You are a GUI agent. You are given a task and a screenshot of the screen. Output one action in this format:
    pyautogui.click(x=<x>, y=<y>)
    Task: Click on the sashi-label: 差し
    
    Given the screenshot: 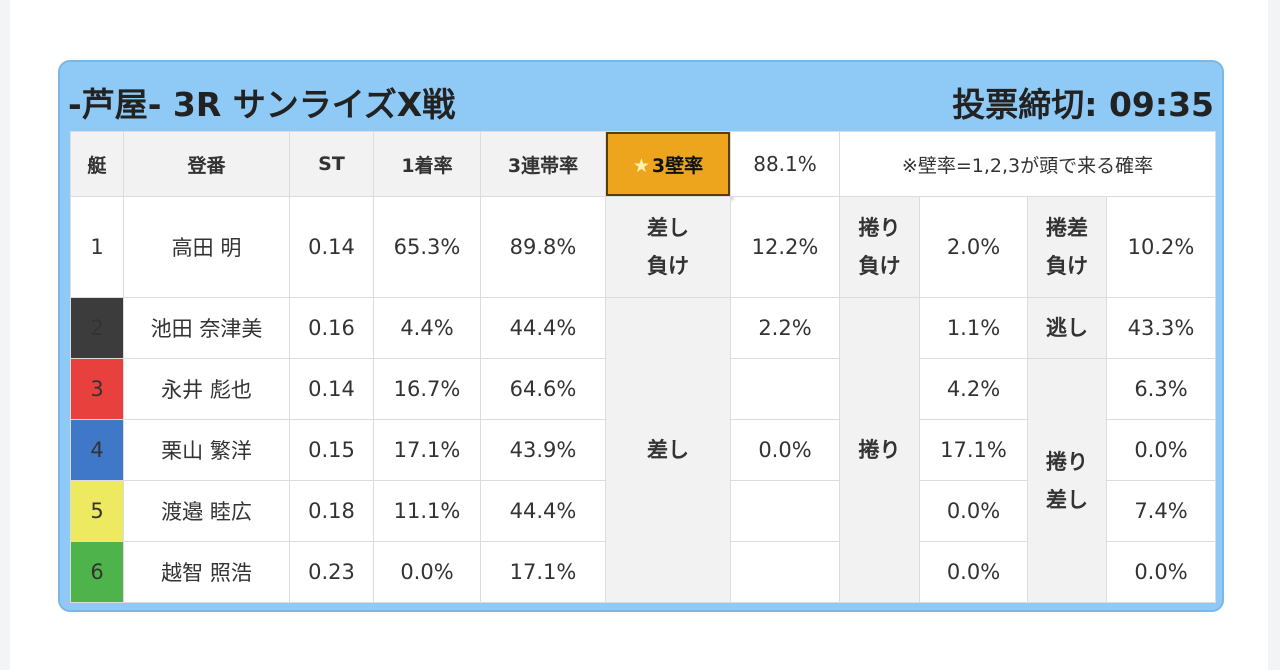 What is the action you would take?
    pyautogui.click(x=668, y=450)
    